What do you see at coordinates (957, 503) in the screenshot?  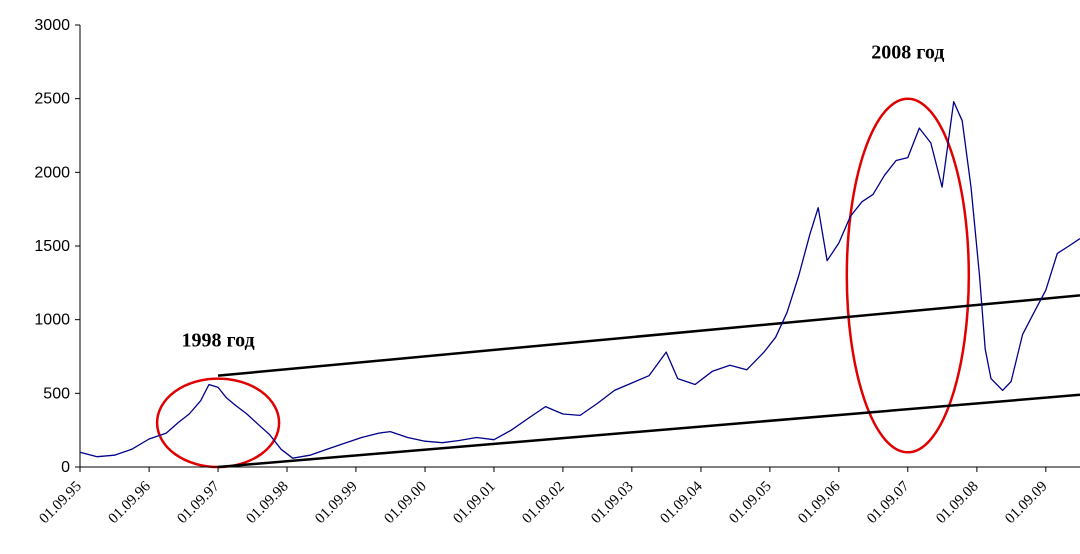 I see `x-tick-label: 01.09.08` at bounding box center [957, 503].